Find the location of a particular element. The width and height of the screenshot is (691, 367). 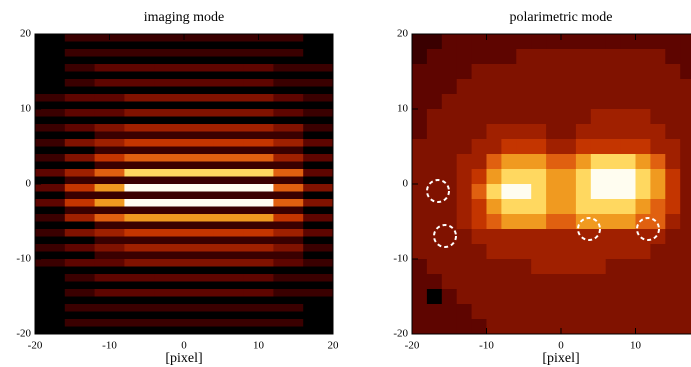

x-tick-label: -10 is located at coordinates (109, 346).